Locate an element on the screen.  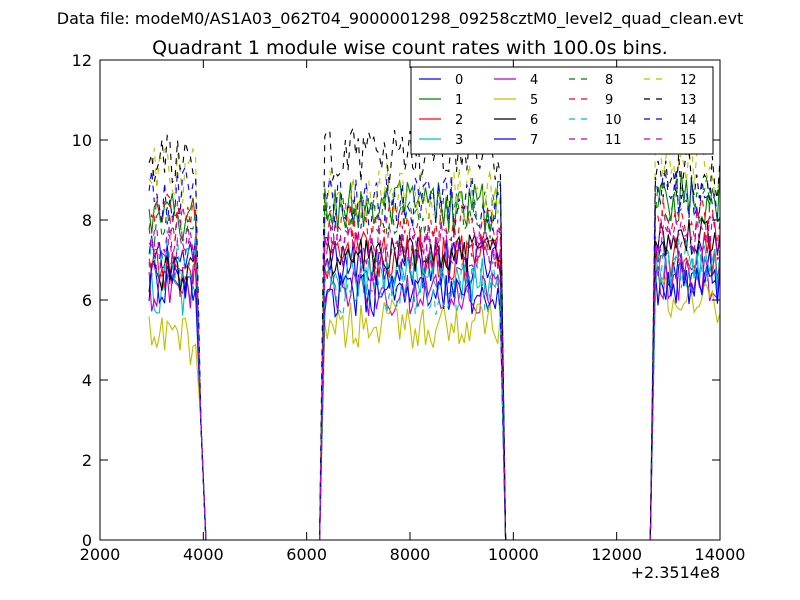
x-tick-label: 8000 is located at coordinates (410, 554).